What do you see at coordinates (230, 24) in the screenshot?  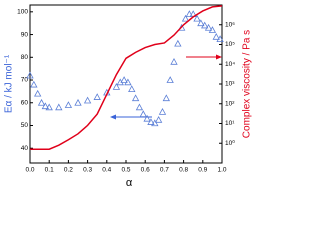 I see `y2-tick-label: 10⁶` at bounding box center [230, 24].